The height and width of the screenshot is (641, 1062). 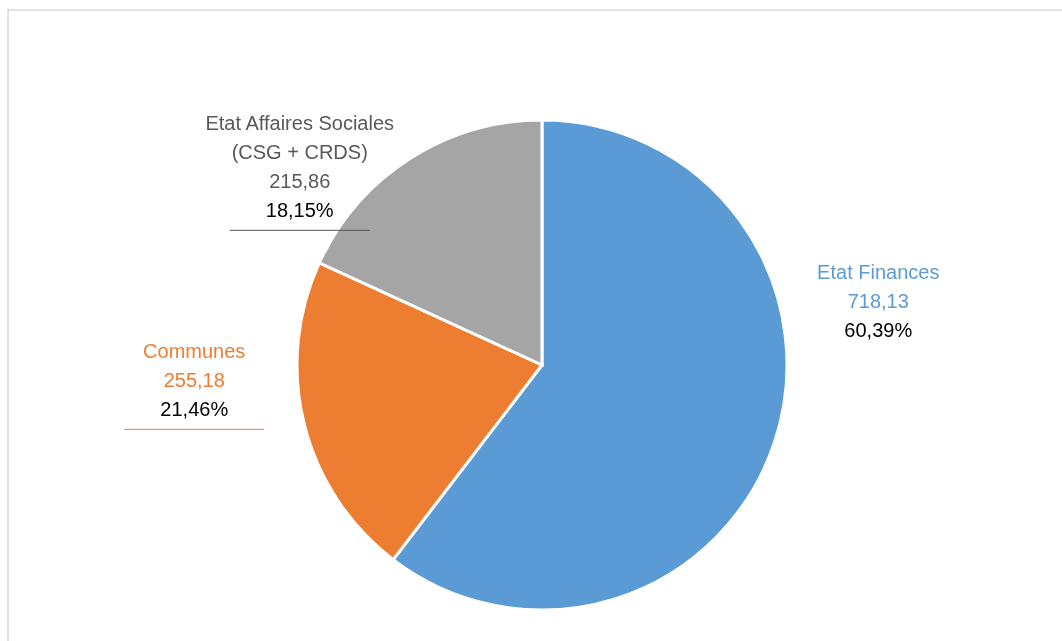 I want to click on slice-label: Communes, so click(x=194, y=351).